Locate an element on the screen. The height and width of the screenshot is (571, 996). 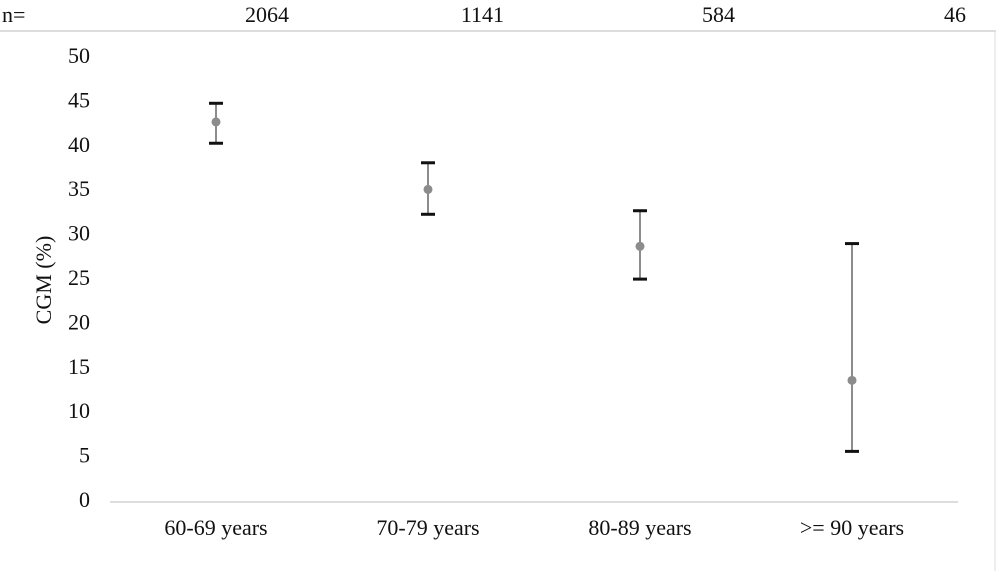
y-axis-label: CGM (%) is located at coordinates (43, 280).